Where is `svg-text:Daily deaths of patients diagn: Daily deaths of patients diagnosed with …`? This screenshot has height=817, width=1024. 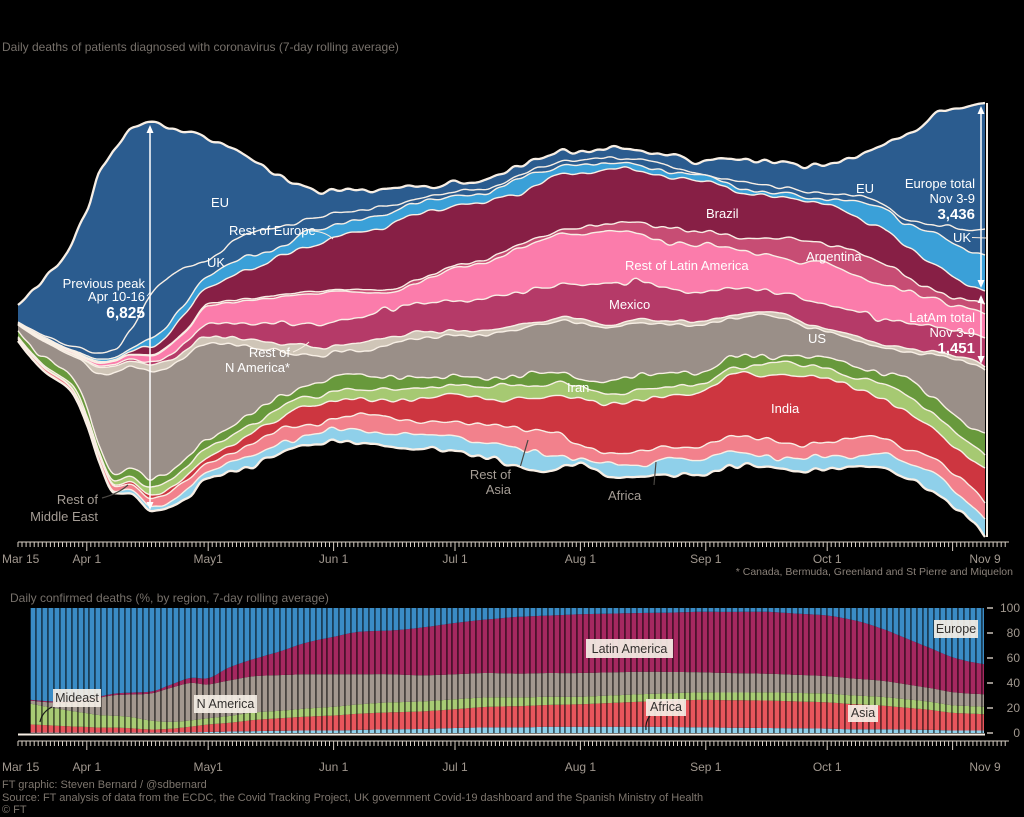
svg-text:Daily deaths of patients diagn: Daily deaths of patients diagnosed with … is located at coordinates (200, 47).